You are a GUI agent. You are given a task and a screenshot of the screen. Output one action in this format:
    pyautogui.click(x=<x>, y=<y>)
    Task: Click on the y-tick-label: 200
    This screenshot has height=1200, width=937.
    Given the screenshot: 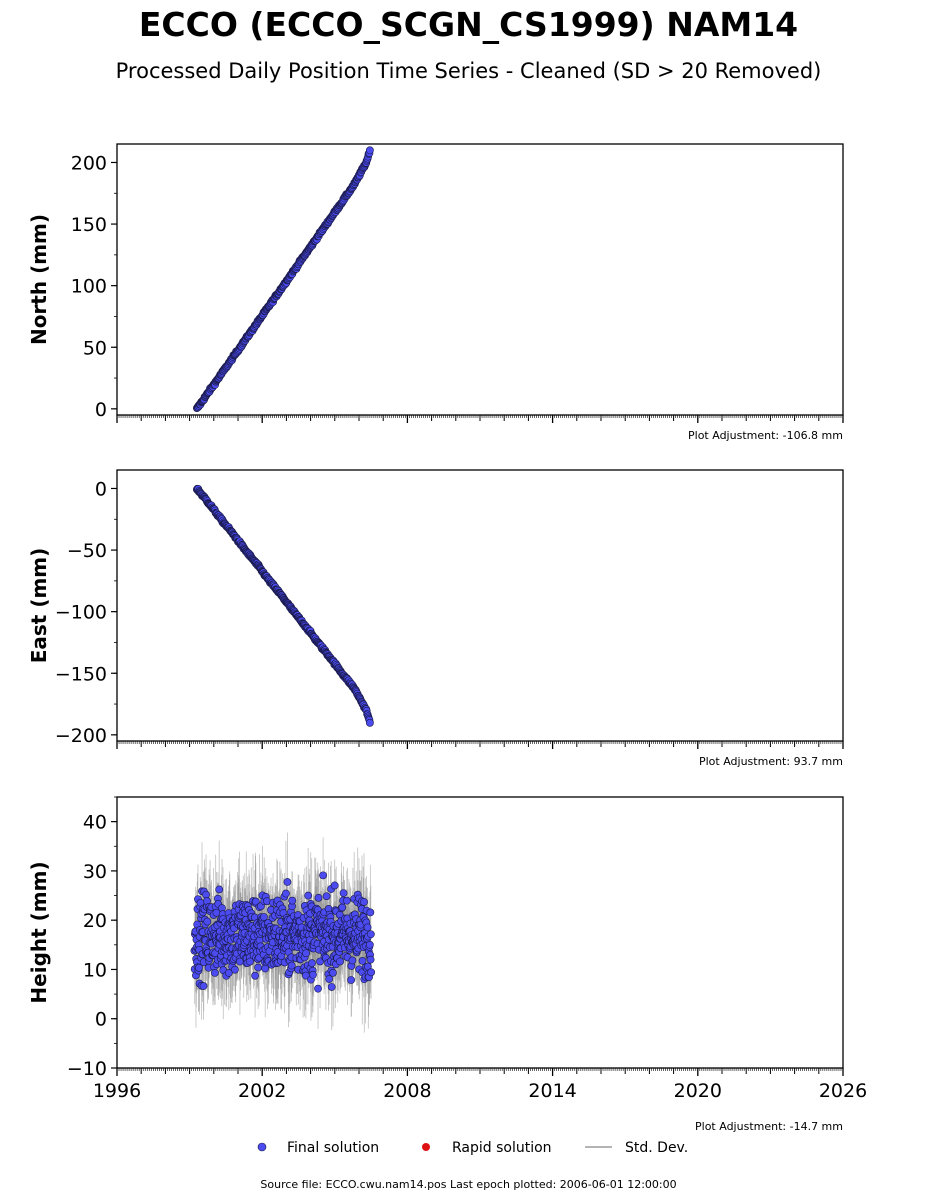 What is the action you would take?
    pyautogui.click(x=89, y=163)
    